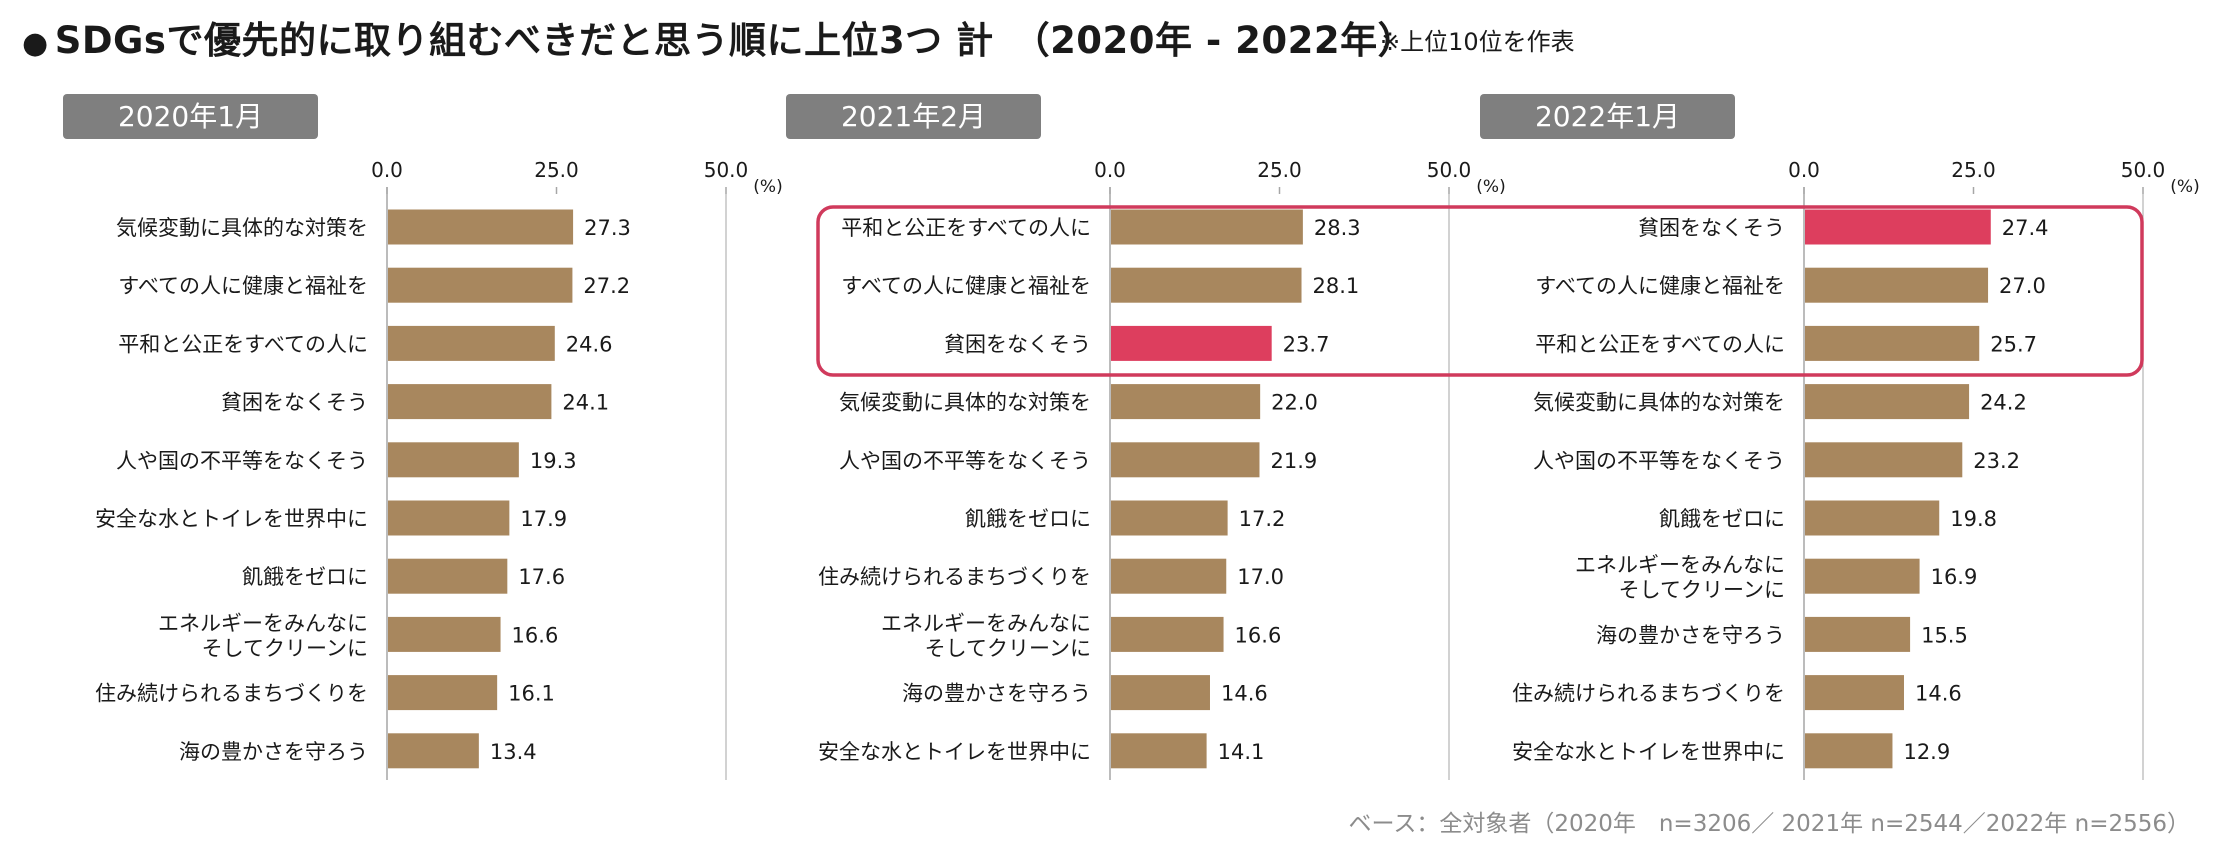 This screenshot has height=845, width=2228. I want to click on data-label: 27.0, so click(2022, 286).